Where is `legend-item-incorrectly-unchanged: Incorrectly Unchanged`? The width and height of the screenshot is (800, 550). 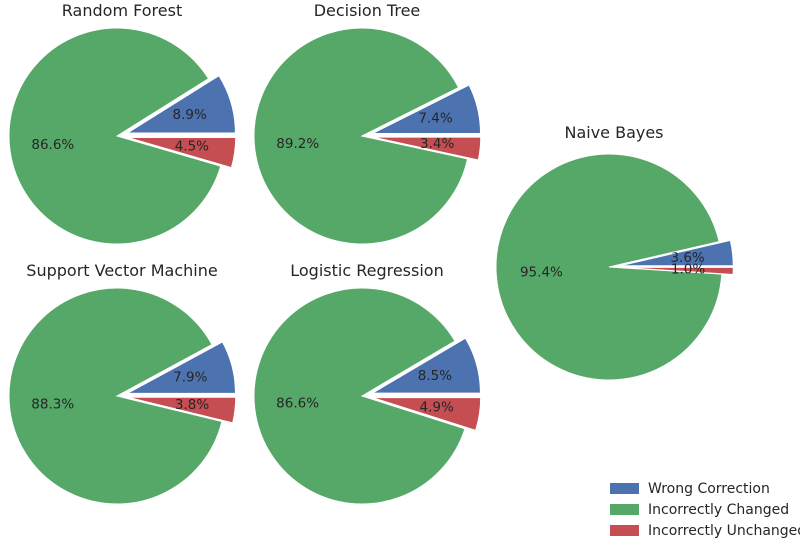 legend-item-incorrectly-unchanged: Incorrectly Unchanged is located at coordinates (705, 530).